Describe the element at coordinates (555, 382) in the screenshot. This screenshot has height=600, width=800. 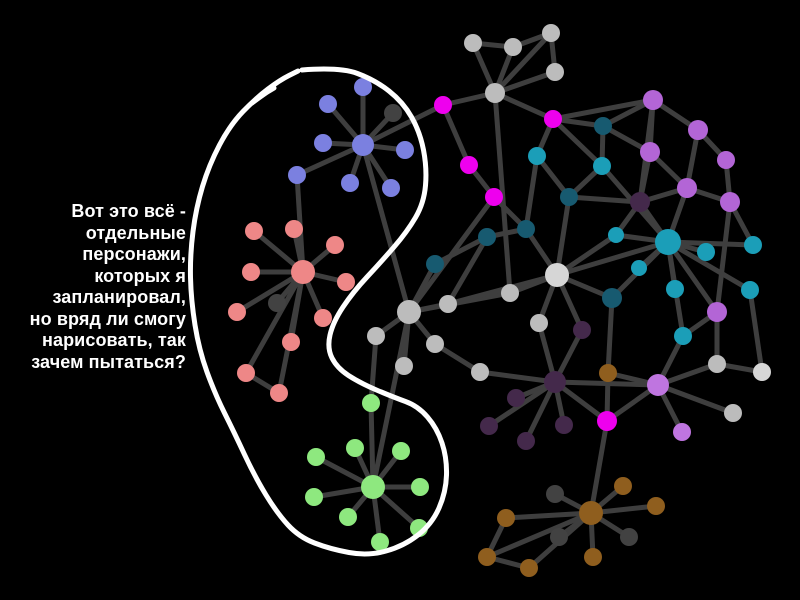
I see `node-dpurple-hub` at that location.